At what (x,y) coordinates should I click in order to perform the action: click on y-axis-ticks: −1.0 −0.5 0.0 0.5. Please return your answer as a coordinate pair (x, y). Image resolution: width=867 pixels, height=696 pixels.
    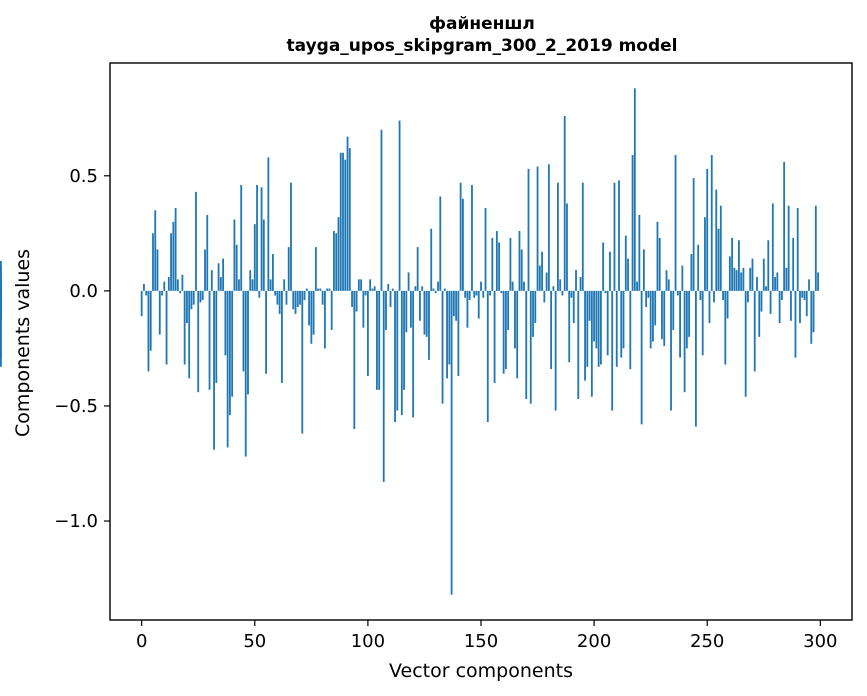
    Looking at the image, I should click on (82, 349).